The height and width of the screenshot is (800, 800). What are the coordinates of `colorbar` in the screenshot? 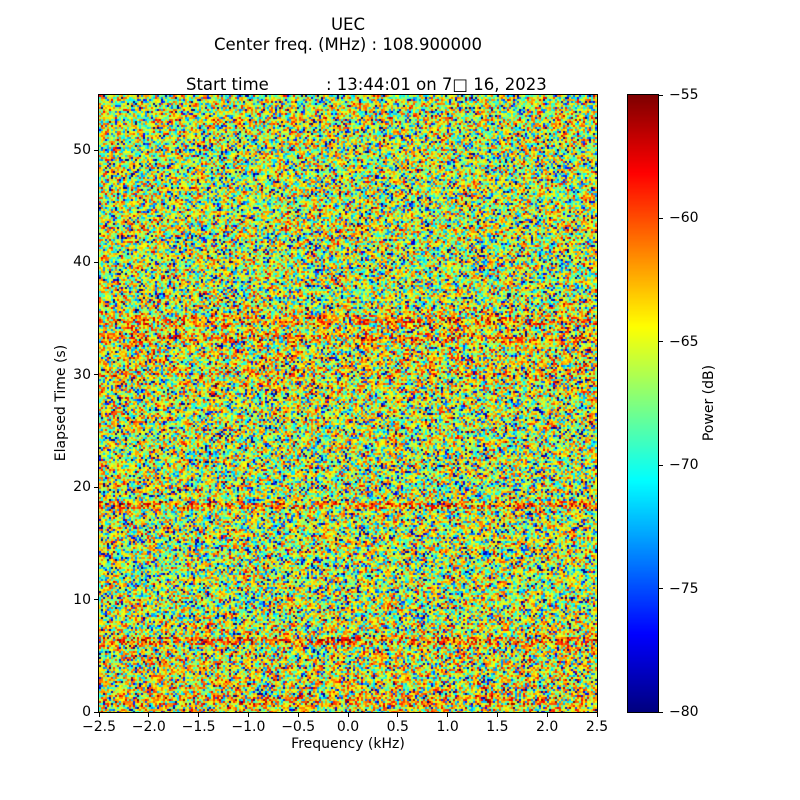 It's located at (643, 403).